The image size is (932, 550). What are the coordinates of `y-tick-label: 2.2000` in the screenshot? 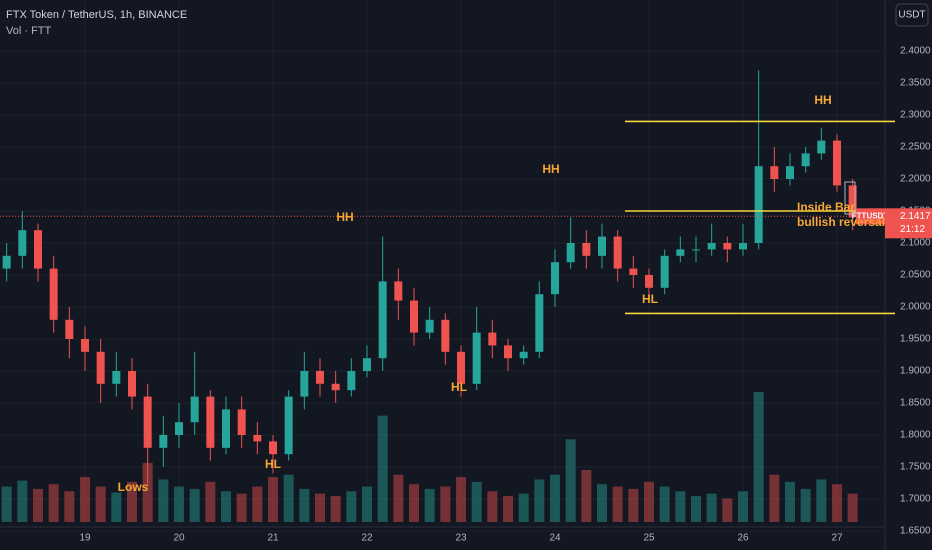 It's located at (915, 179).